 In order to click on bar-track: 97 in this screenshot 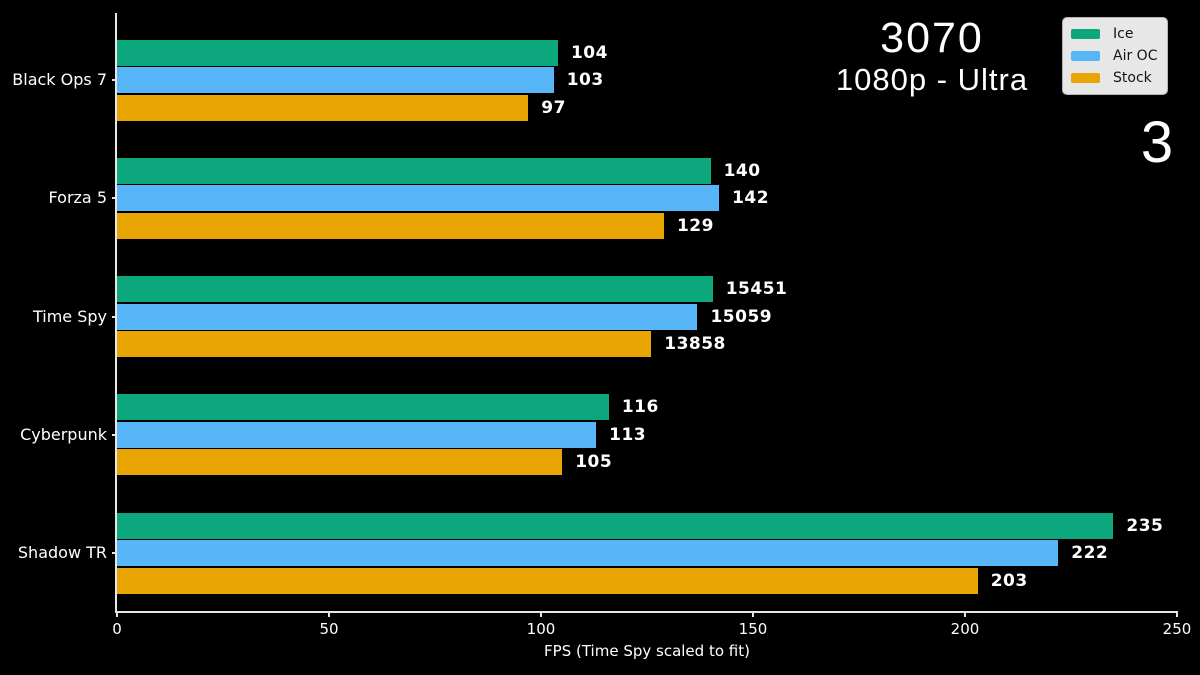, I will do `click(647, 107)`.